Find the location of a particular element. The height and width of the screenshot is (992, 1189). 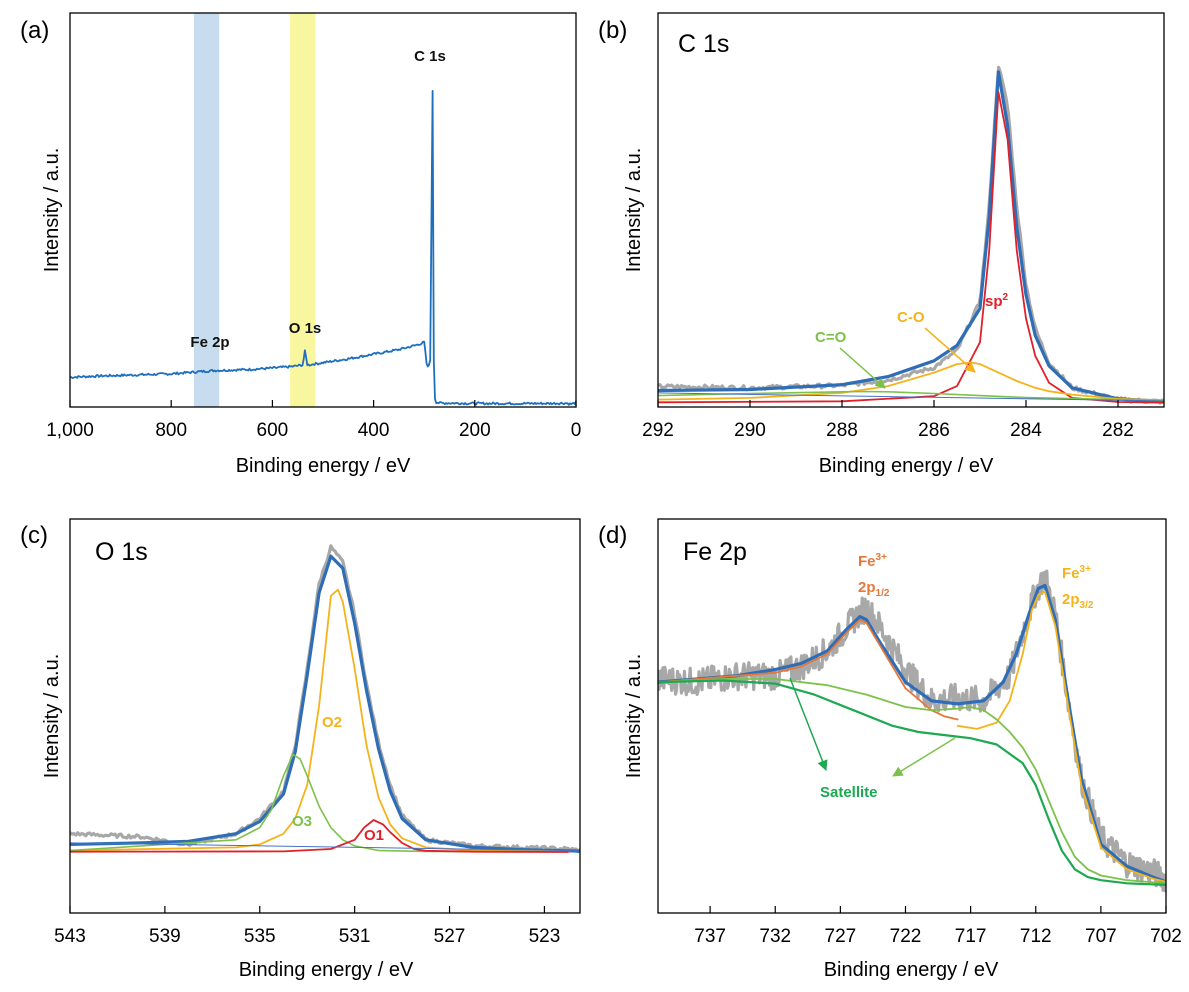

panel-b-cdo-arrow is located at coordinates (862, 368).